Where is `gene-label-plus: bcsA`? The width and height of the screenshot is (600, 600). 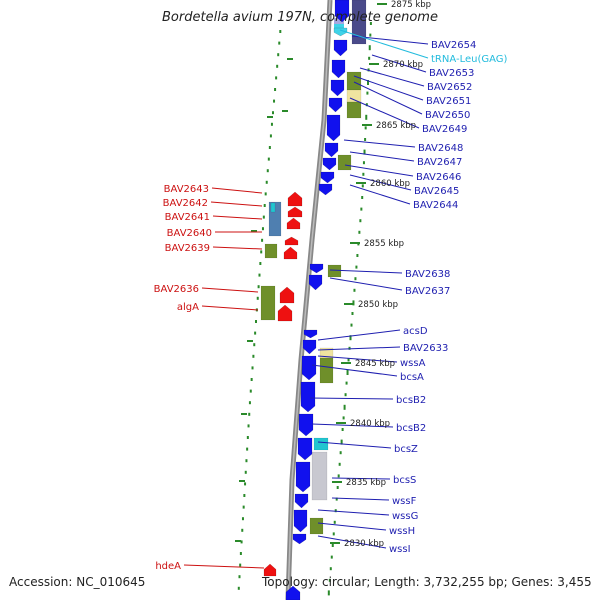
gene-label-plus: bcsA is located at coordinates (412, 377).